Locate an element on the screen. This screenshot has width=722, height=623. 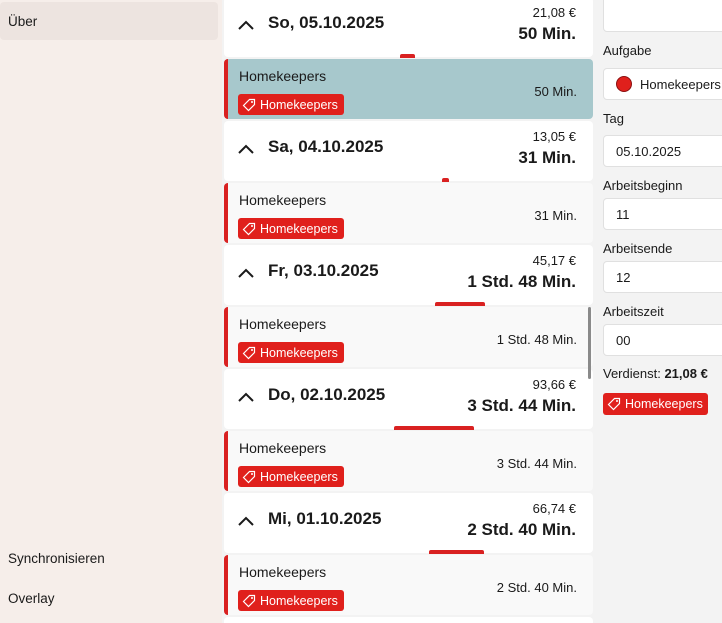
time-entry: Homekeepers Homekeepers 2 Std. 40 Min. is located at coordinates (408, 585).